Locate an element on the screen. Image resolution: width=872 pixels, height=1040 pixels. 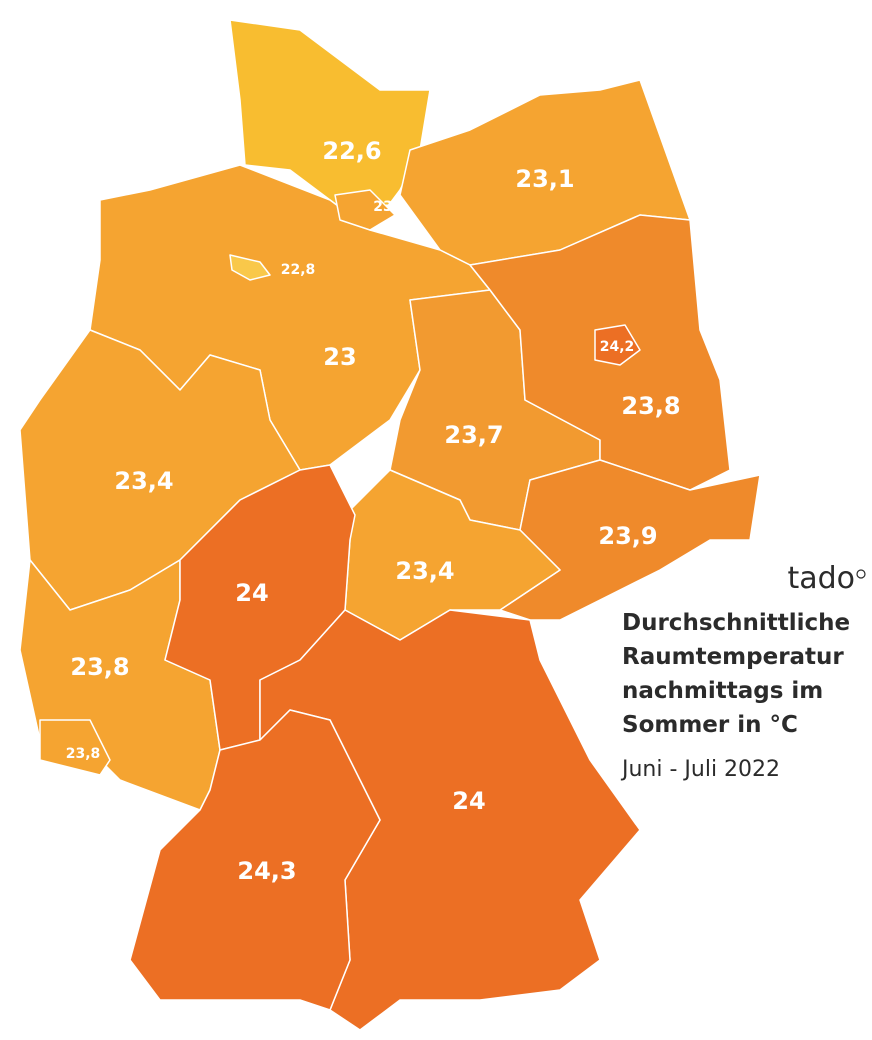
region-label: 23,1 is located at coordinates (544, 179).